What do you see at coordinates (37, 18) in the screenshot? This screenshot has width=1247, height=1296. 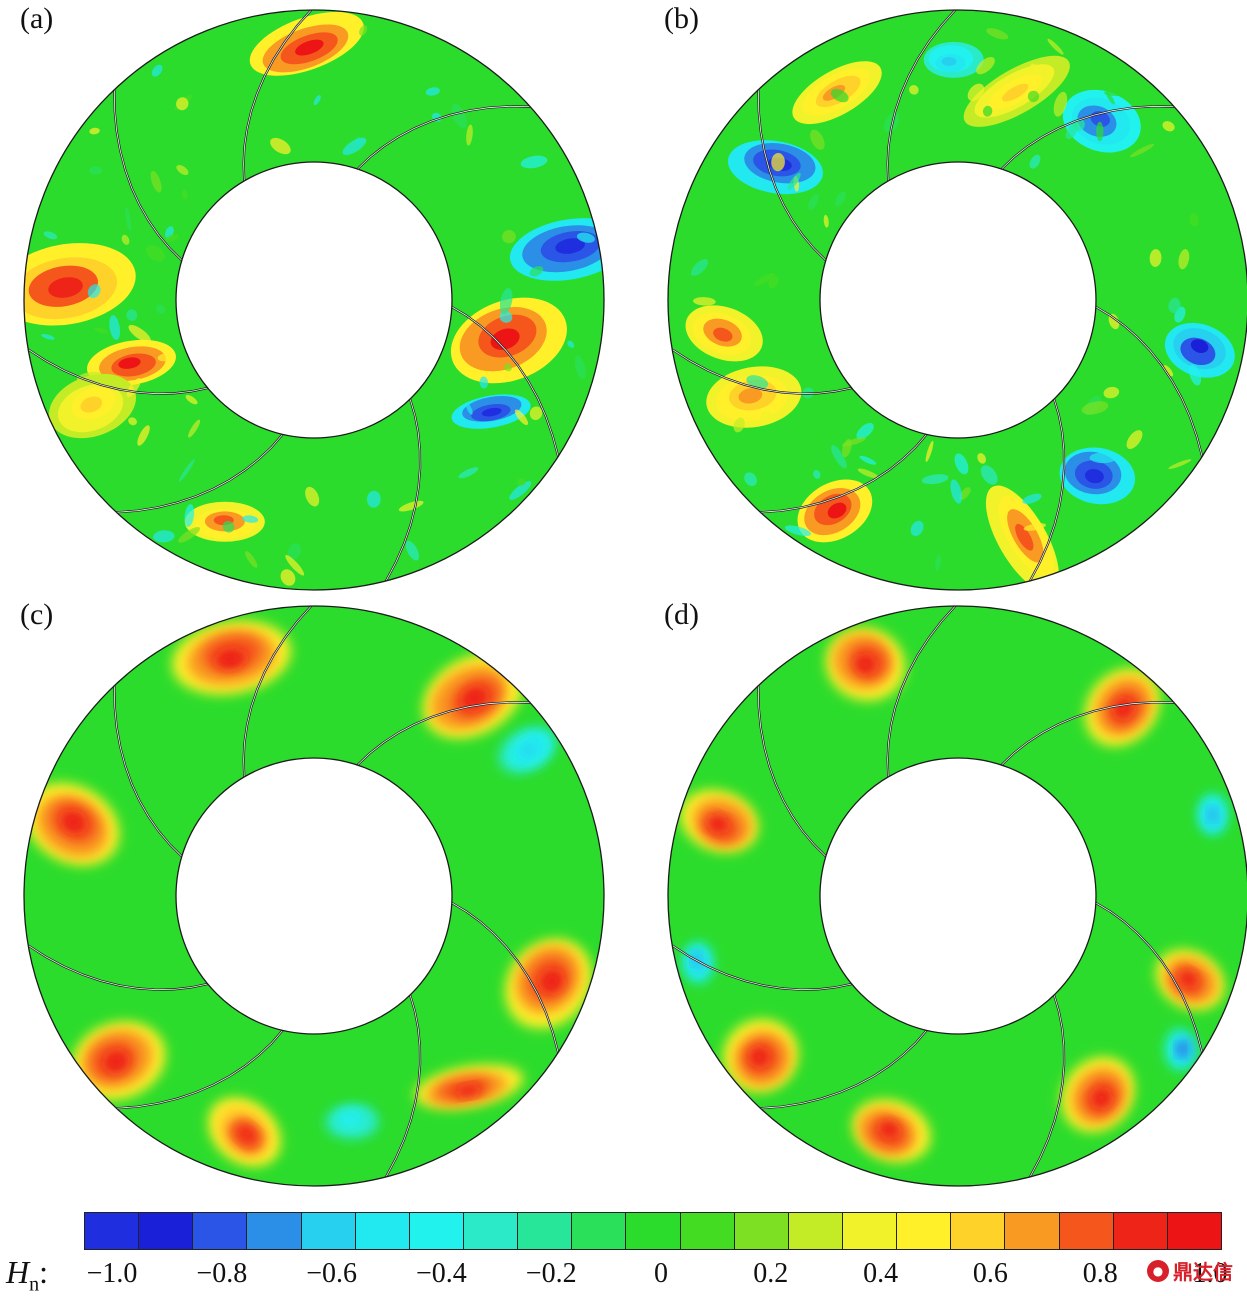 I see `panel-label-a: (a)` at bounding box center [37, 18].